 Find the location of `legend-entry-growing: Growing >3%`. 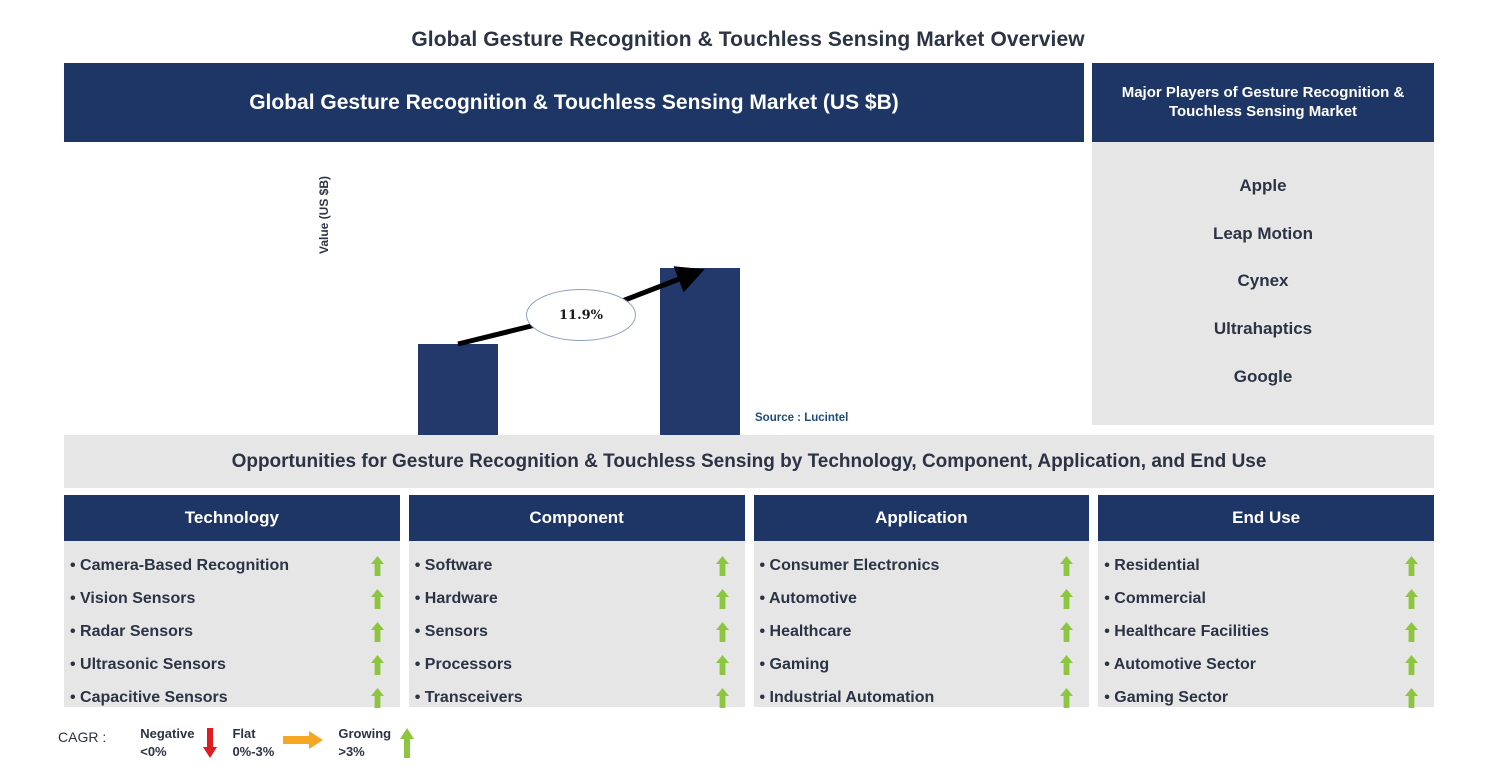

legend-entry-growing: Growing >3% is located at coordinates (380, 742).